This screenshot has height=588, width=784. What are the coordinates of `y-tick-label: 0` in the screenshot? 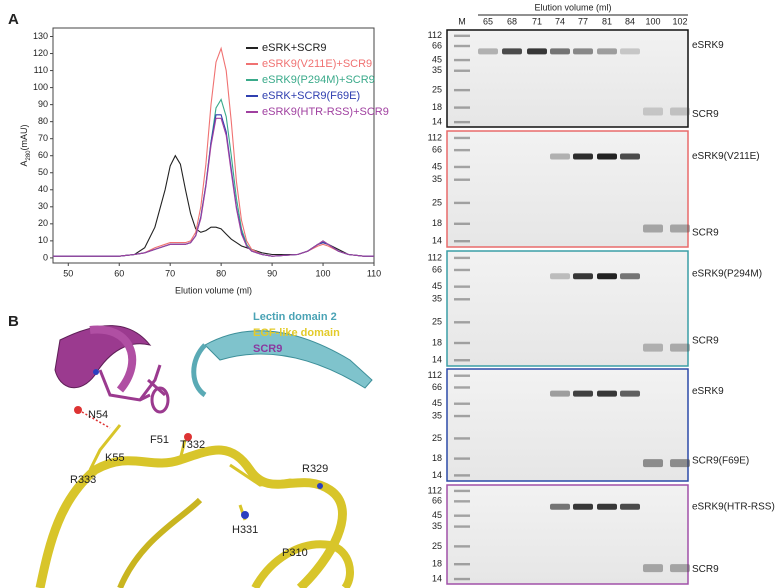 It's located at (45, 257).